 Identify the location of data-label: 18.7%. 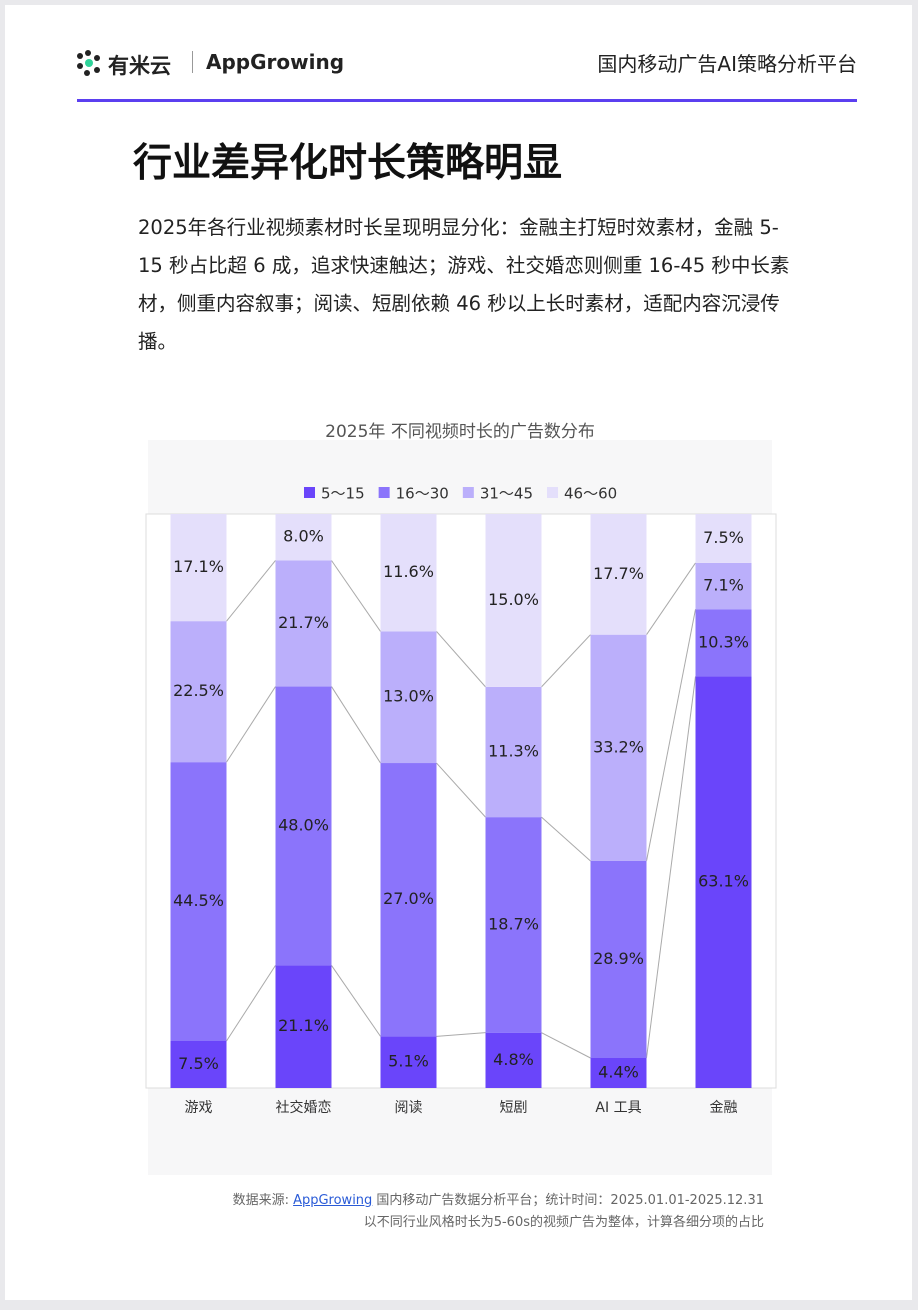
(513, 923).